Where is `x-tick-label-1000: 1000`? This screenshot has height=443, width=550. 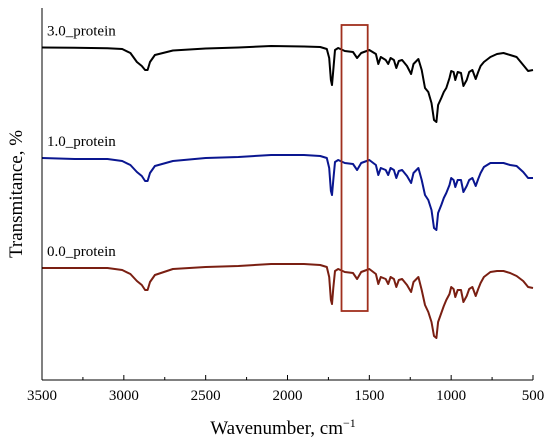
x-tick-label-1000: 1000 is located at coordinates (451, 396).